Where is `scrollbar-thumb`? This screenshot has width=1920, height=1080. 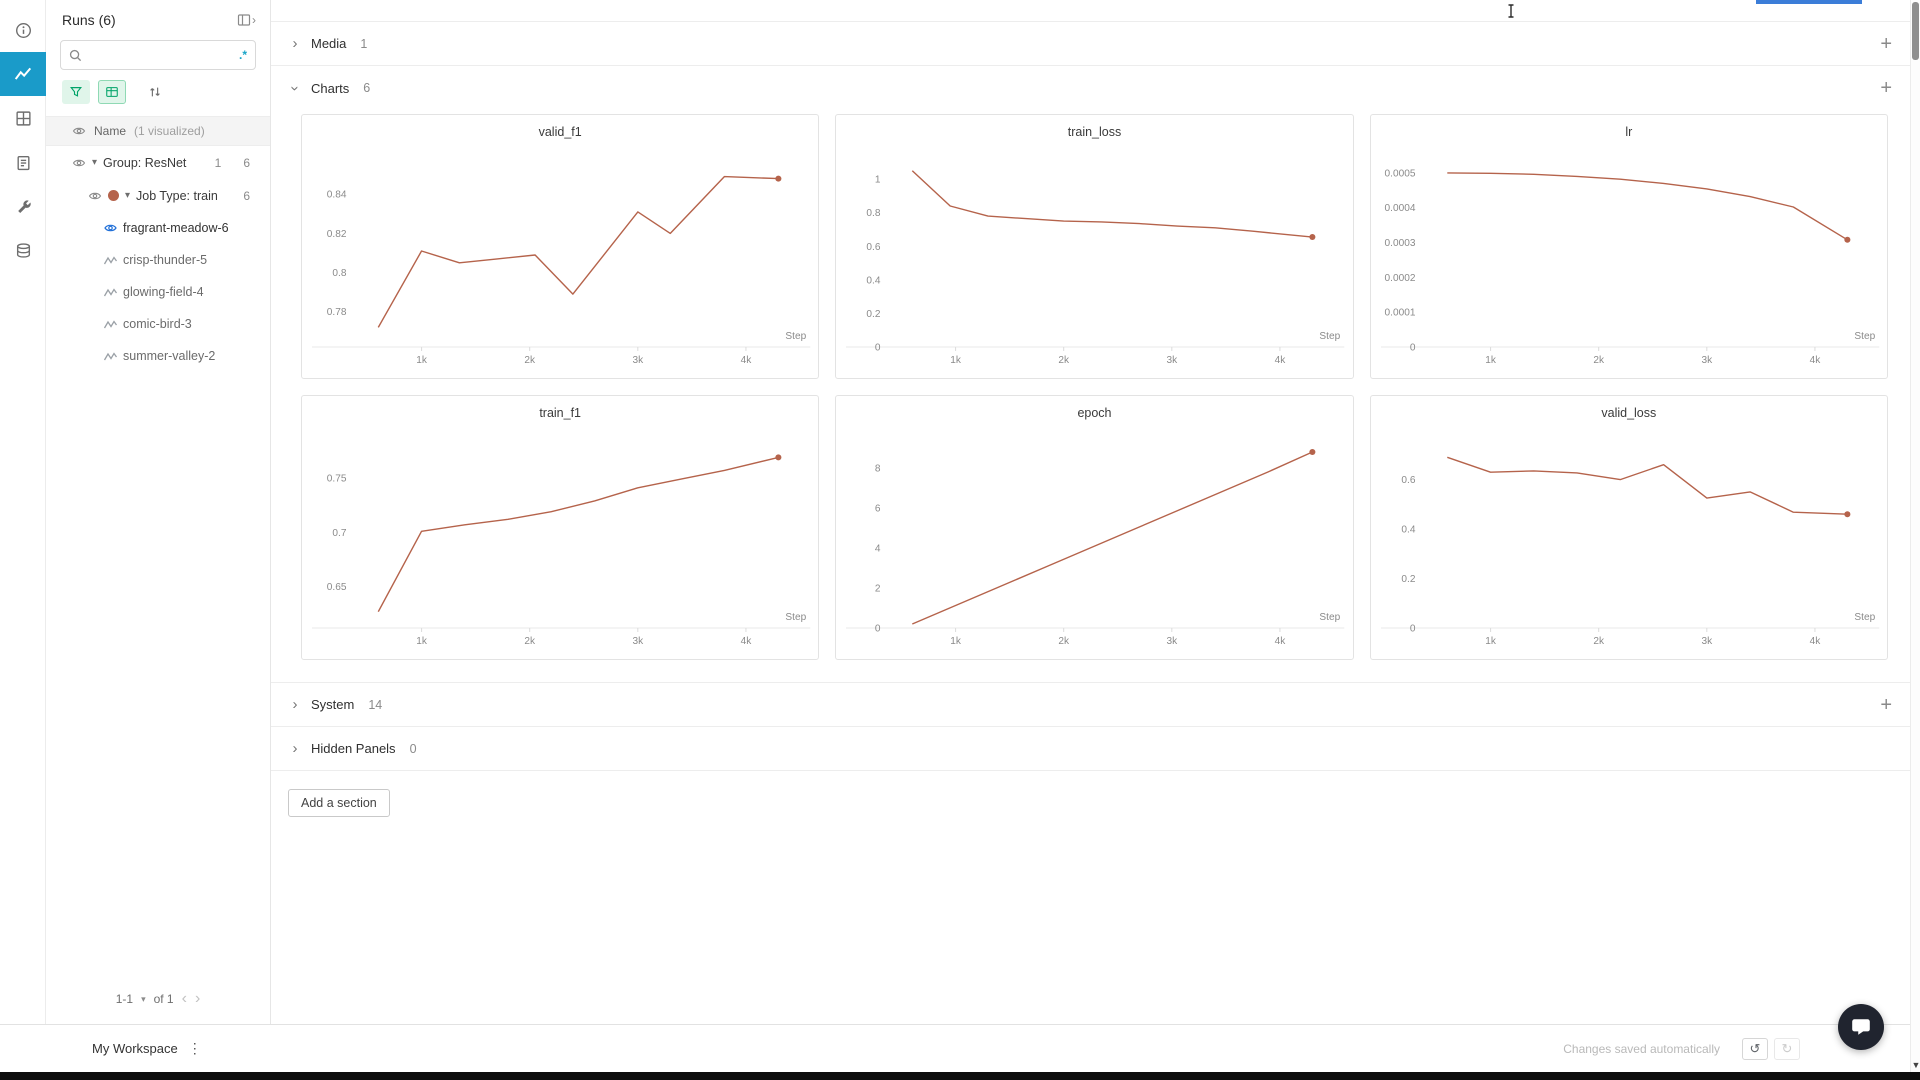 scrollbar-thumb is located at coordinates (1915, 31).